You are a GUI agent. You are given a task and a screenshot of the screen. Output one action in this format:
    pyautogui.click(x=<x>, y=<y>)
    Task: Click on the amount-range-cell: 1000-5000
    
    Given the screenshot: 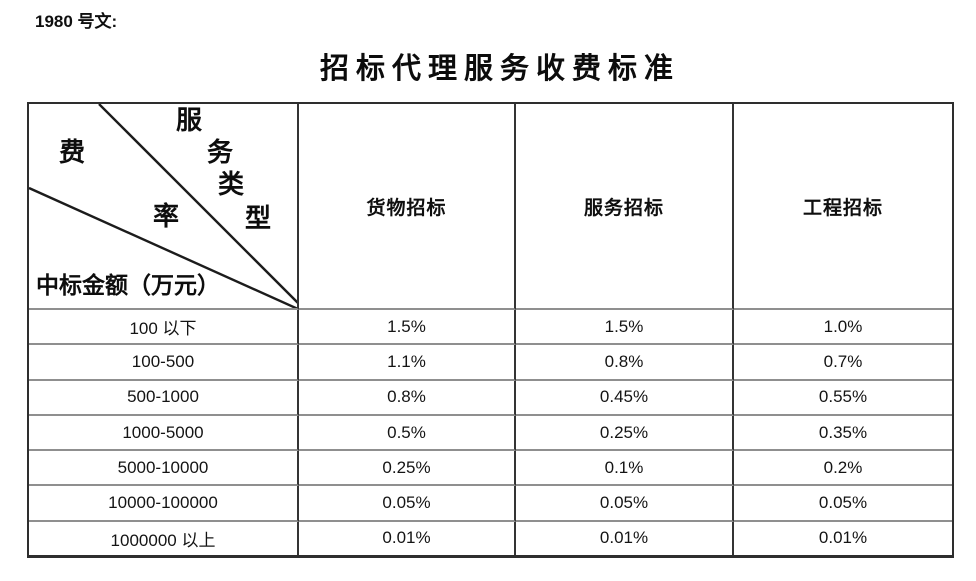 What is the action you would take?
    pyautogui.click(x=164, y=433)
    